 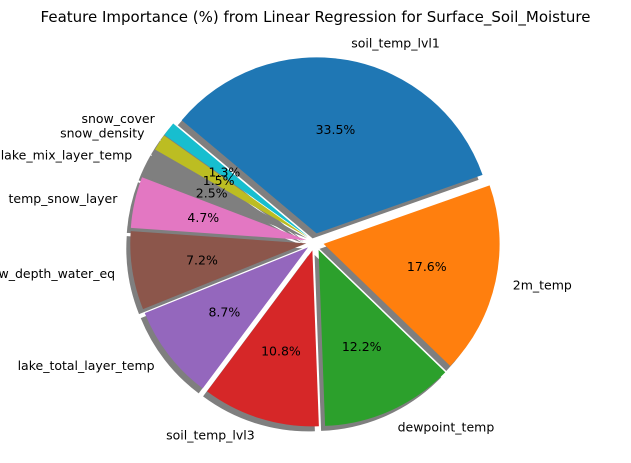 I want to click on slice-percent-label: 17.6%, so click(x=427, y=266).